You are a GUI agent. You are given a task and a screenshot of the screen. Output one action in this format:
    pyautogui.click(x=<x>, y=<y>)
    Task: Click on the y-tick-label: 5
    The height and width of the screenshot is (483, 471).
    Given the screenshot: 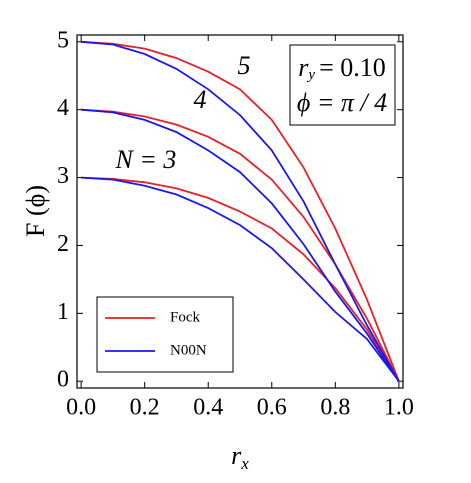 What is the action you would take?
    pyautogui.click(x=63, y=40)
    